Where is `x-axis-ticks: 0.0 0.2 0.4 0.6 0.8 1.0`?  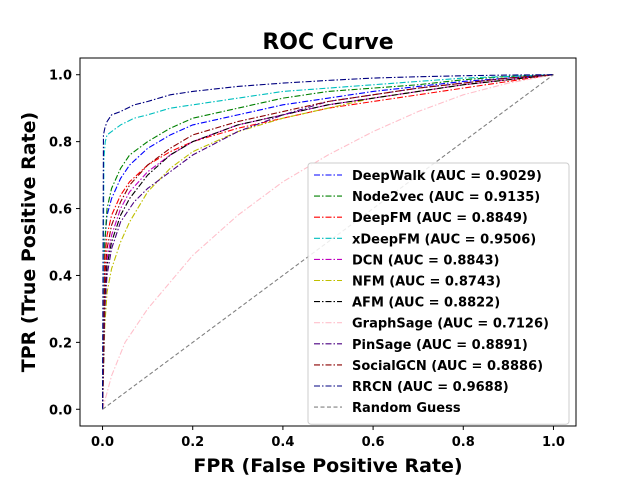 x-axis-ticks: 0.0 0.2 0.4 0.6 0.8 1.0 is located at coordinates (328, 438).